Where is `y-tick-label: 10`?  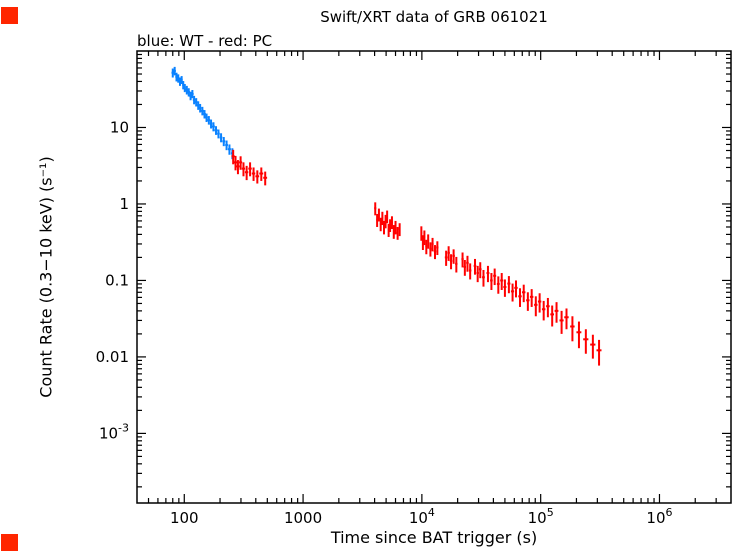
y-tick-label: 10 is located at coordinates (119, 127).